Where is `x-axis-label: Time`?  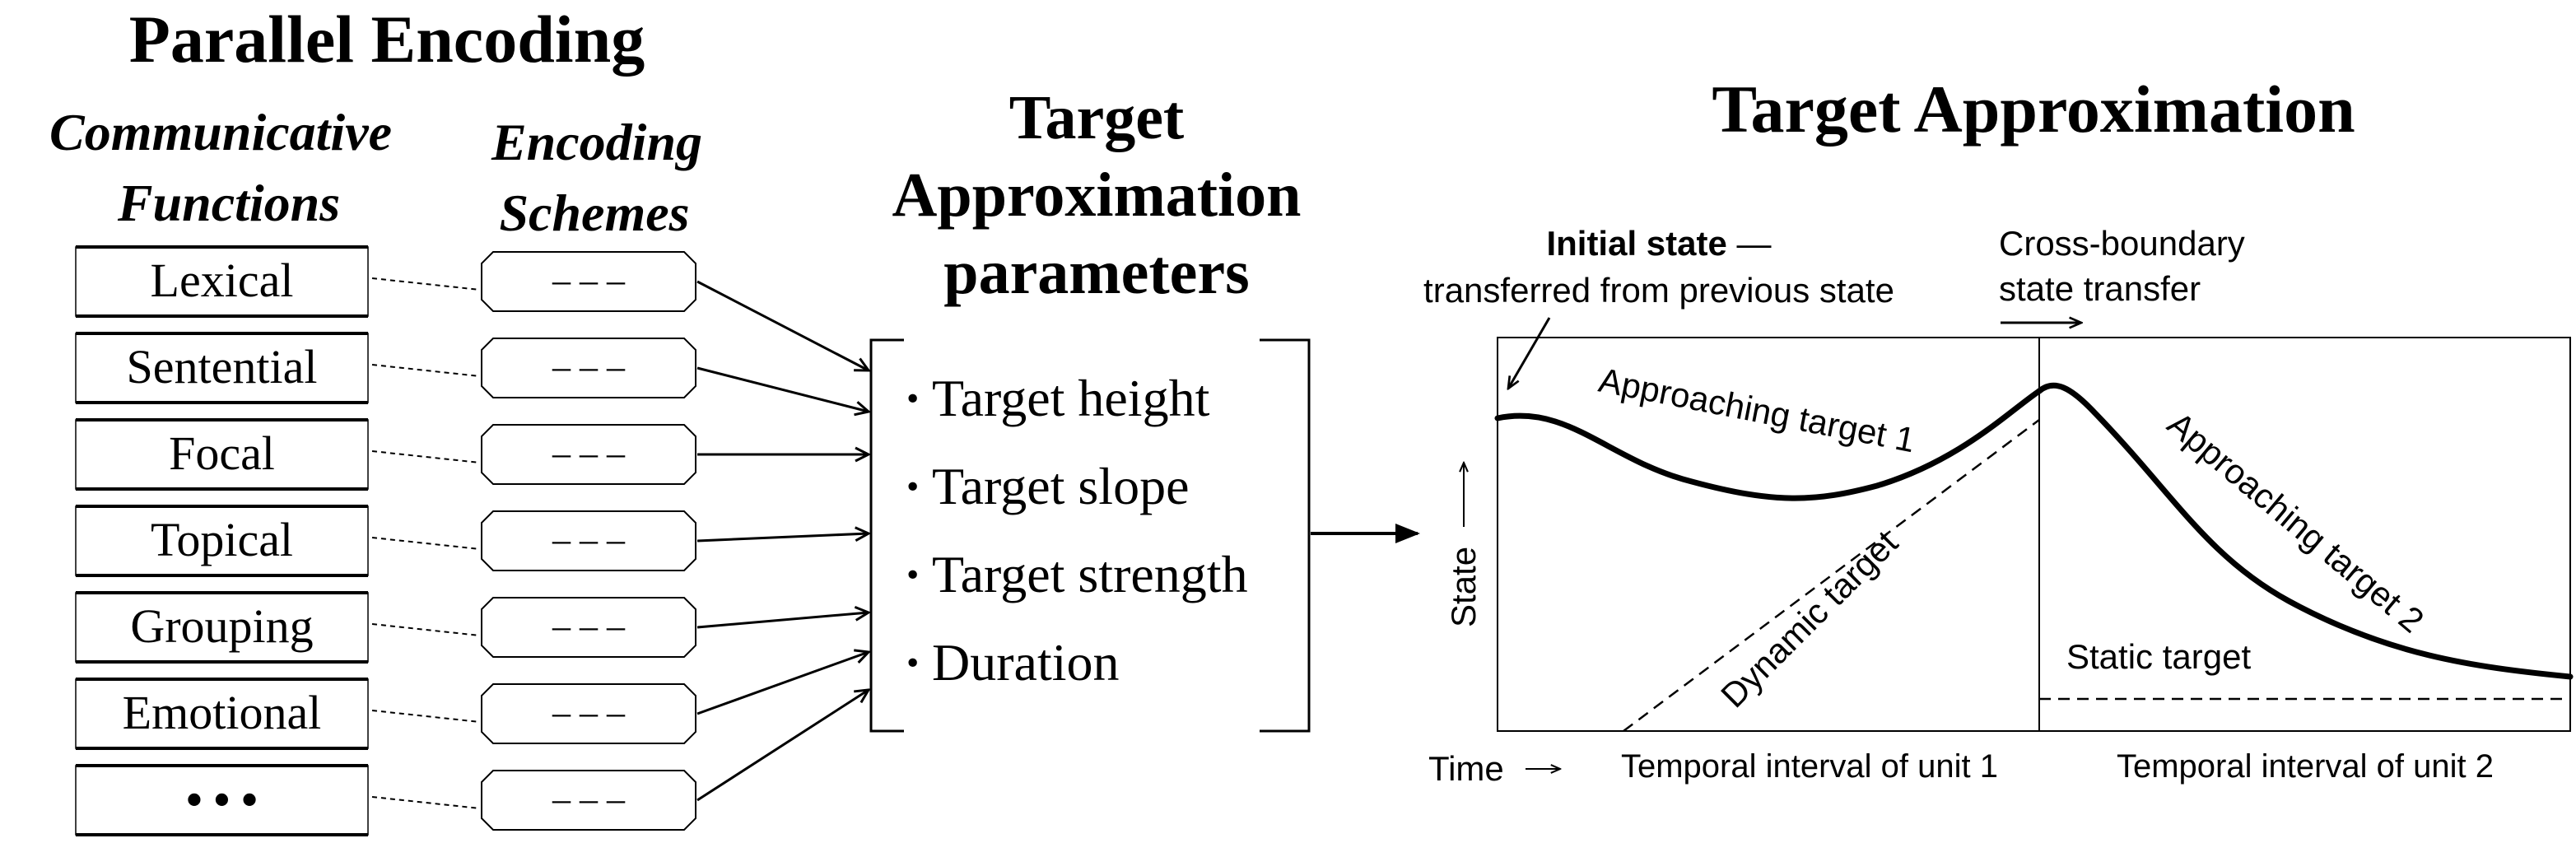
x-axis-label: Time is located at coordinates (1466, 769).